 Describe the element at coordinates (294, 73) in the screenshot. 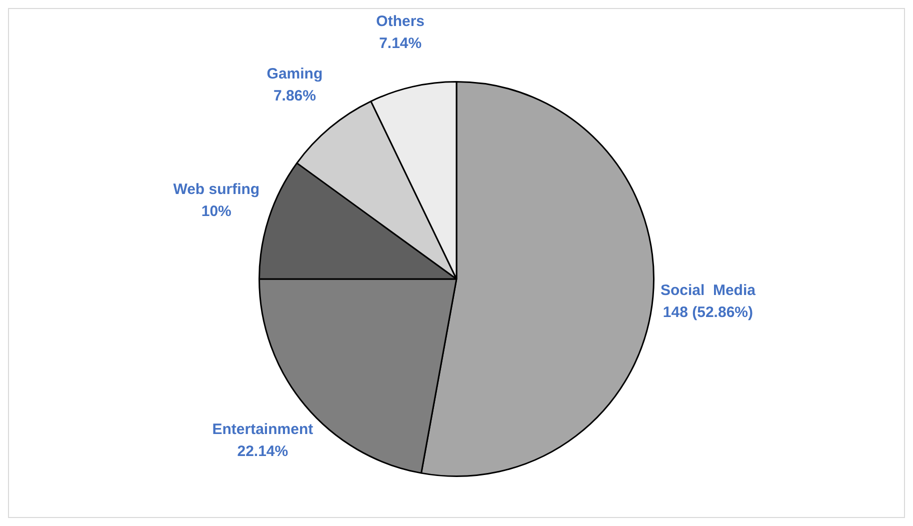

I see `slice-label: Gaming` at that location.